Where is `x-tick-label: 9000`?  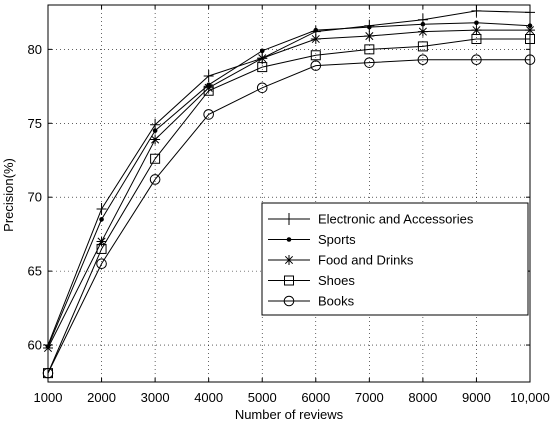
x-tick-label: 9000 is located at coordinates (476, 397).